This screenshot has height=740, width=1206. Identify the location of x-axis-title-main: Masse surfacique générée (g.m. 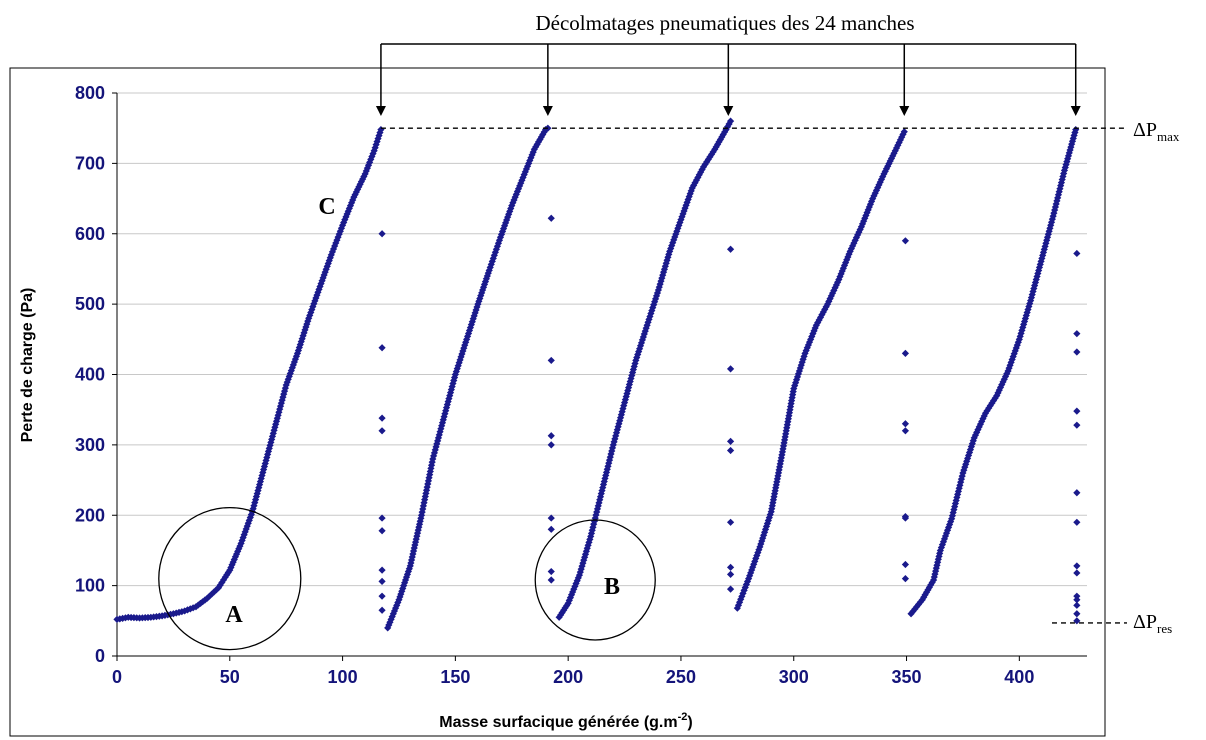
(558, 722).